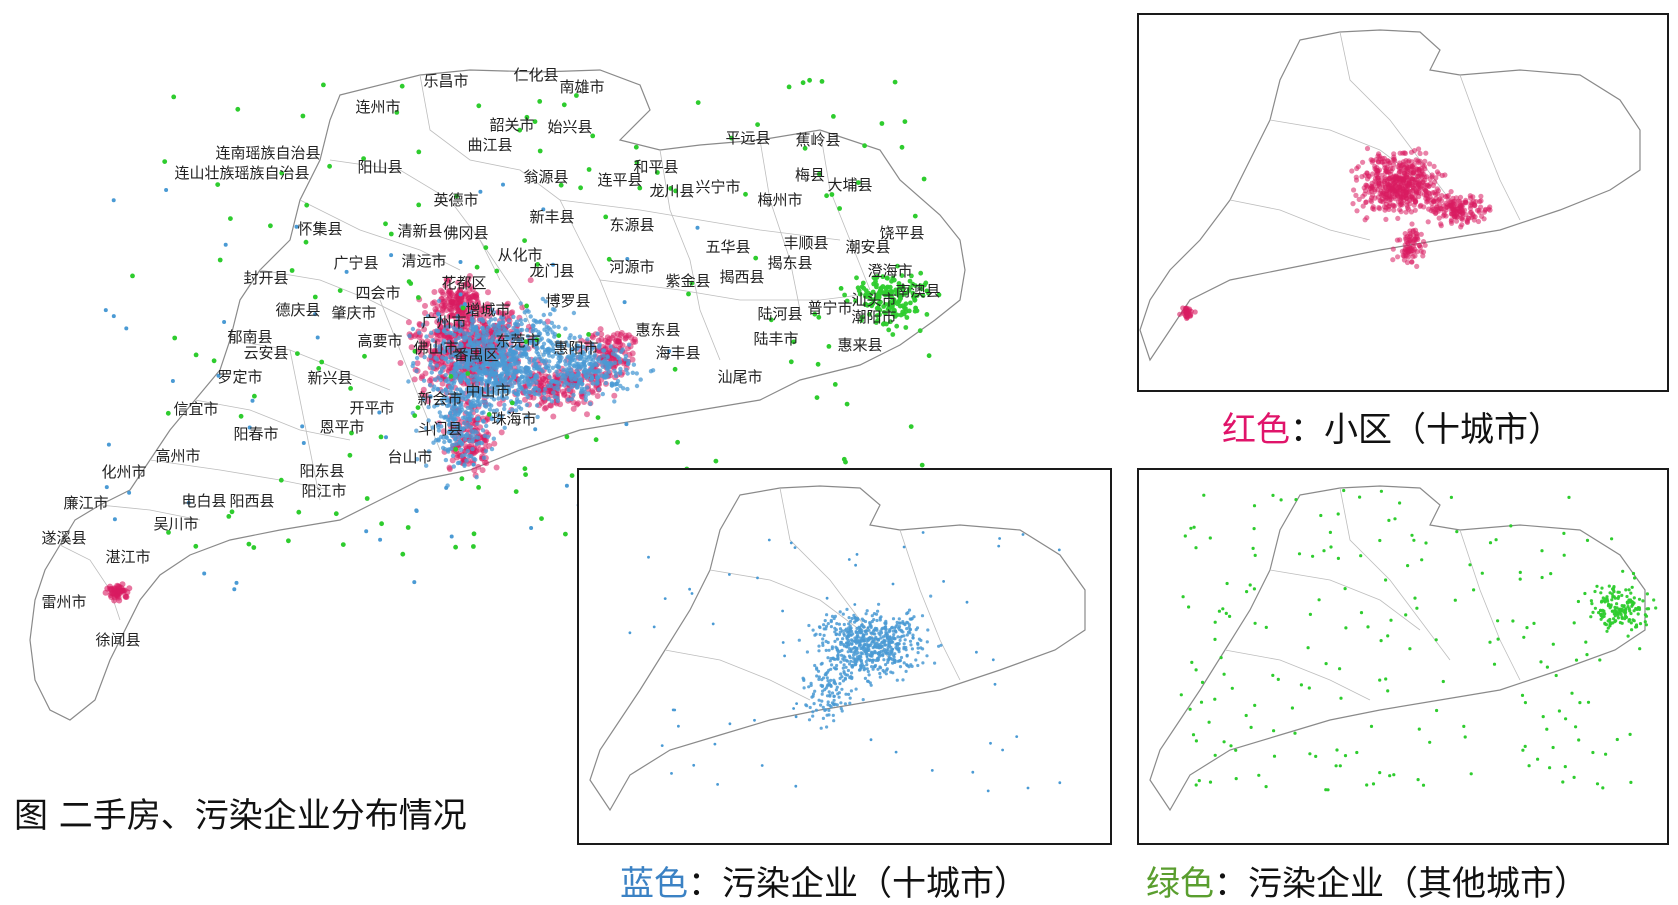 The width and height of the screenshot is (1678, 905). Describe the element at coordinates (355, 263) in the screenshot. I see `map-label: 广宁县` at that location.